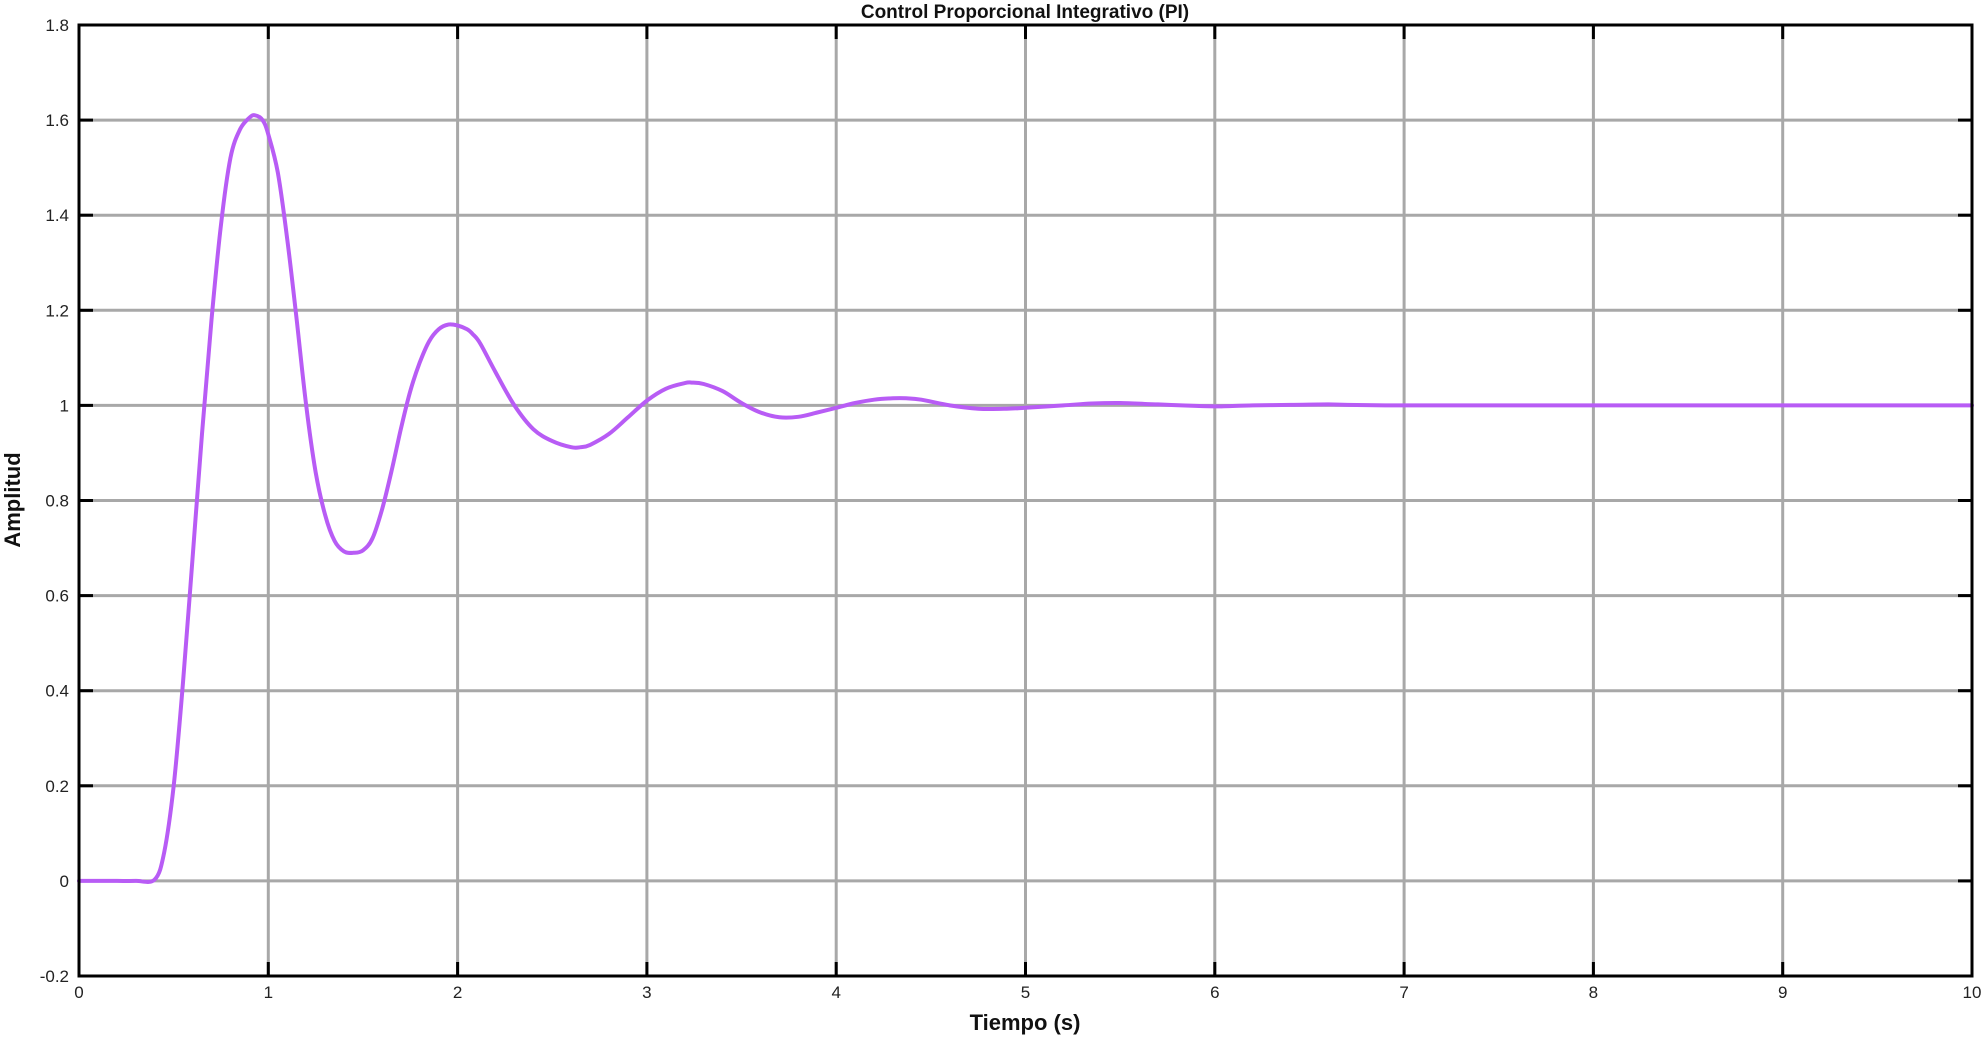 This screenshot has width=1984, height=1037. I want to click on y-tick-label: 0, so click(64, 881).